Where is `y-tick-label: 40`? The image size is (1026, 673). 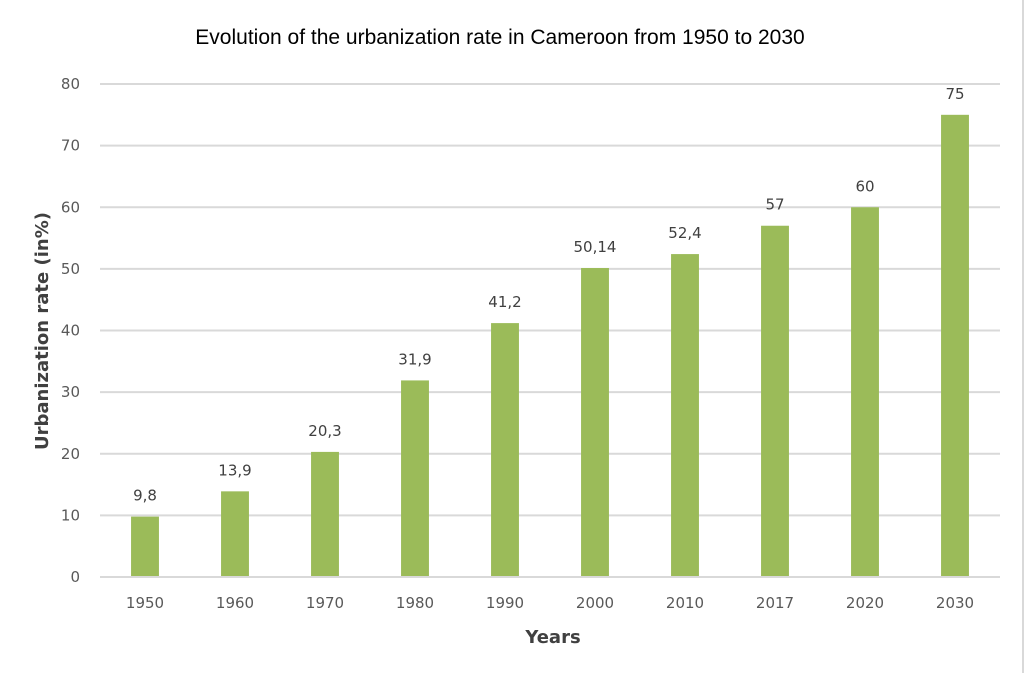
y-tick-label: 40 is located at coordinates (70, 331).